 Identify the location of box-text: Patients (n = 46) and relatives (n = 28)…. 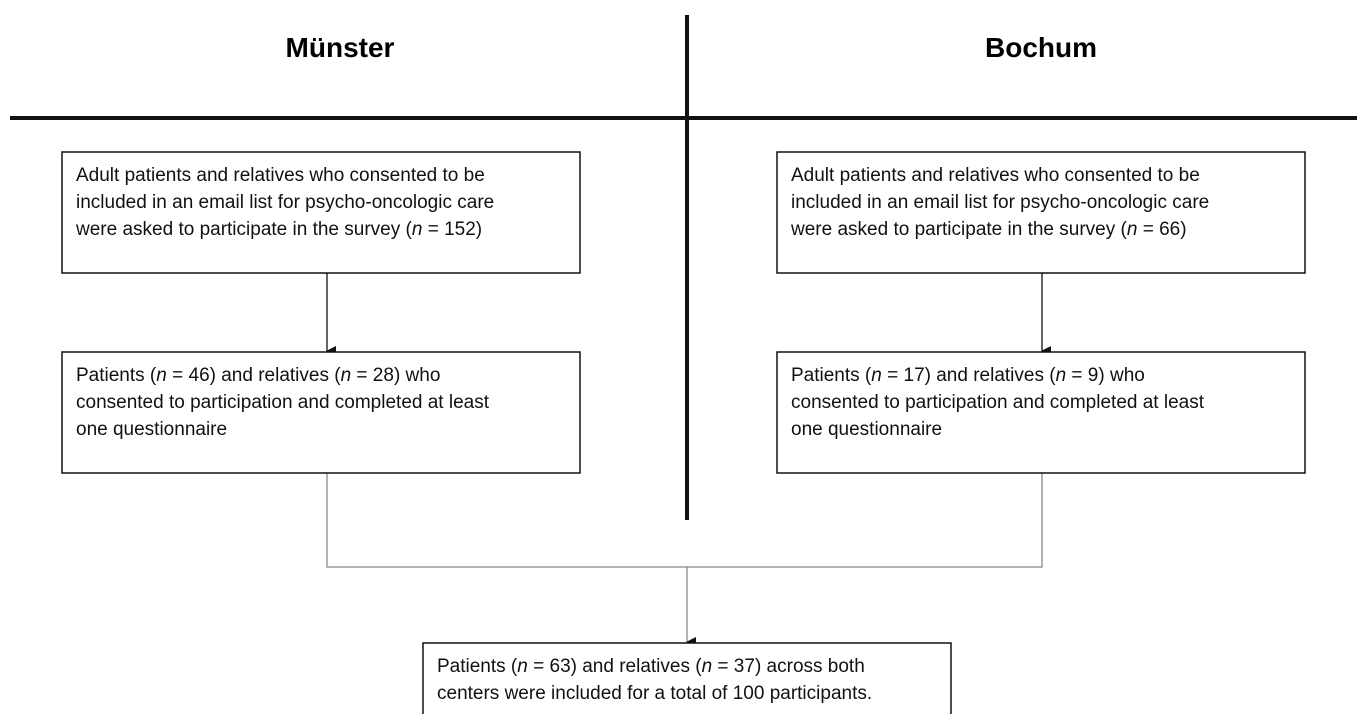
(258, 375).